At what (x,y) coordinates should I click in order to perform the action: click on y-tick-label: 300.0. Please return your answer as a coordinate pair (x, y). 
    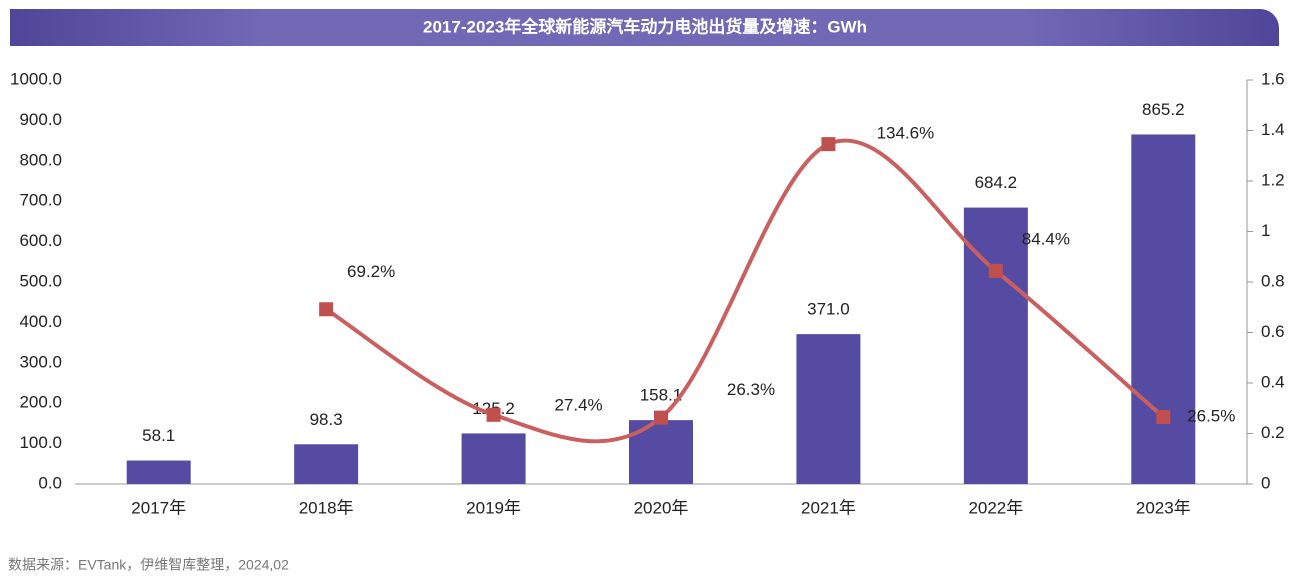
    Looking at the image, I should click on (40, 361).